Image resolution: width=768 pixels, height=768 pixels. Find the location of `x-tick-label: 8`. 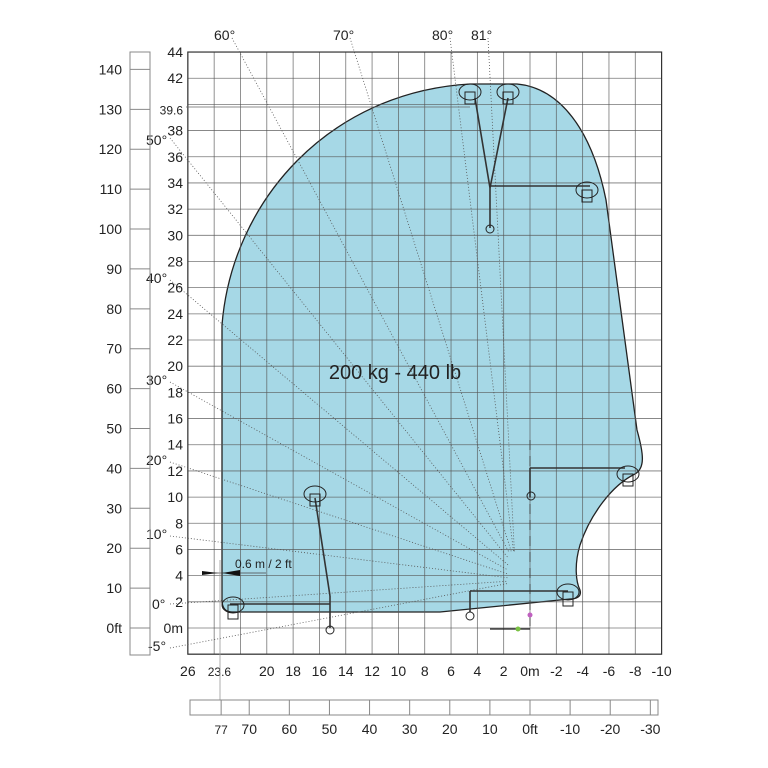

x-tick-label: 8 is located at coordinates (425, 671).